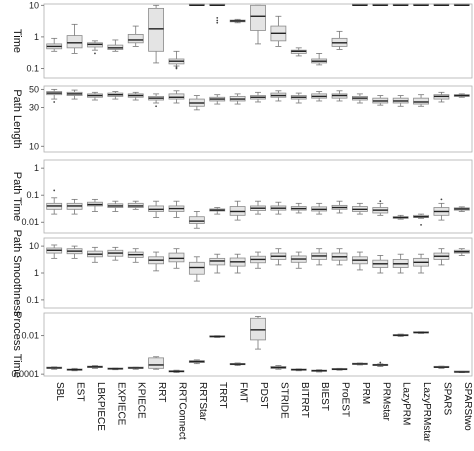  What do you see at coordinates (181, 411) in the screenshot?
I see `category-label-RRTConnect: RRTConnect` at bounding box center [181, 411].